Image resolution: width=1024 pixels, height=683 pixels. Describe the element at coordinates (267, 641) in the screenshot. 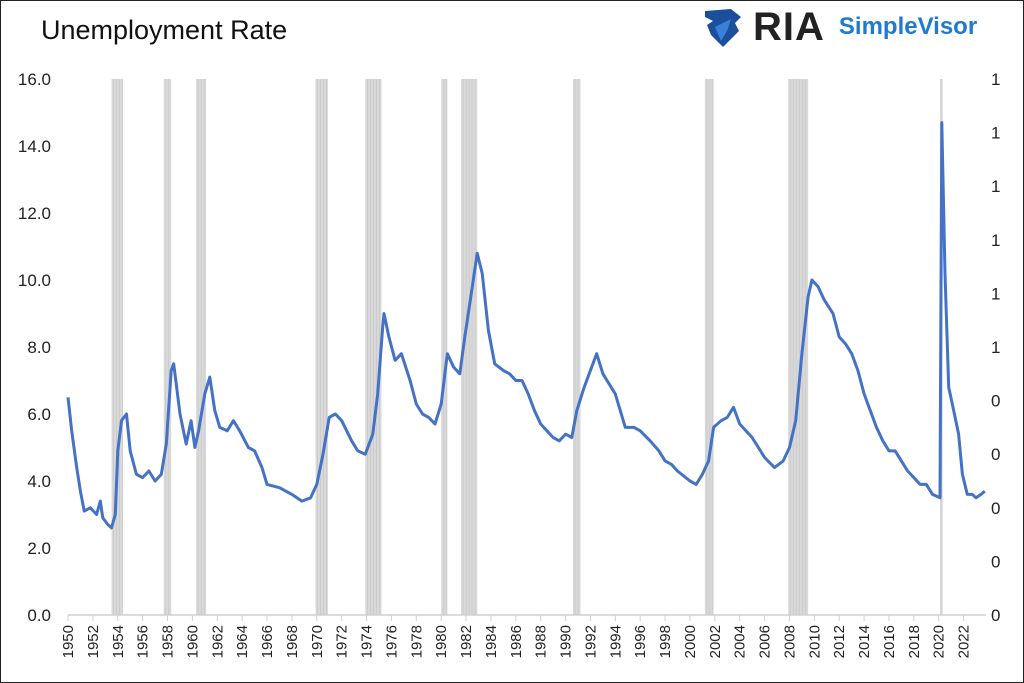

I see `x-tick-label: 1966` at that location.